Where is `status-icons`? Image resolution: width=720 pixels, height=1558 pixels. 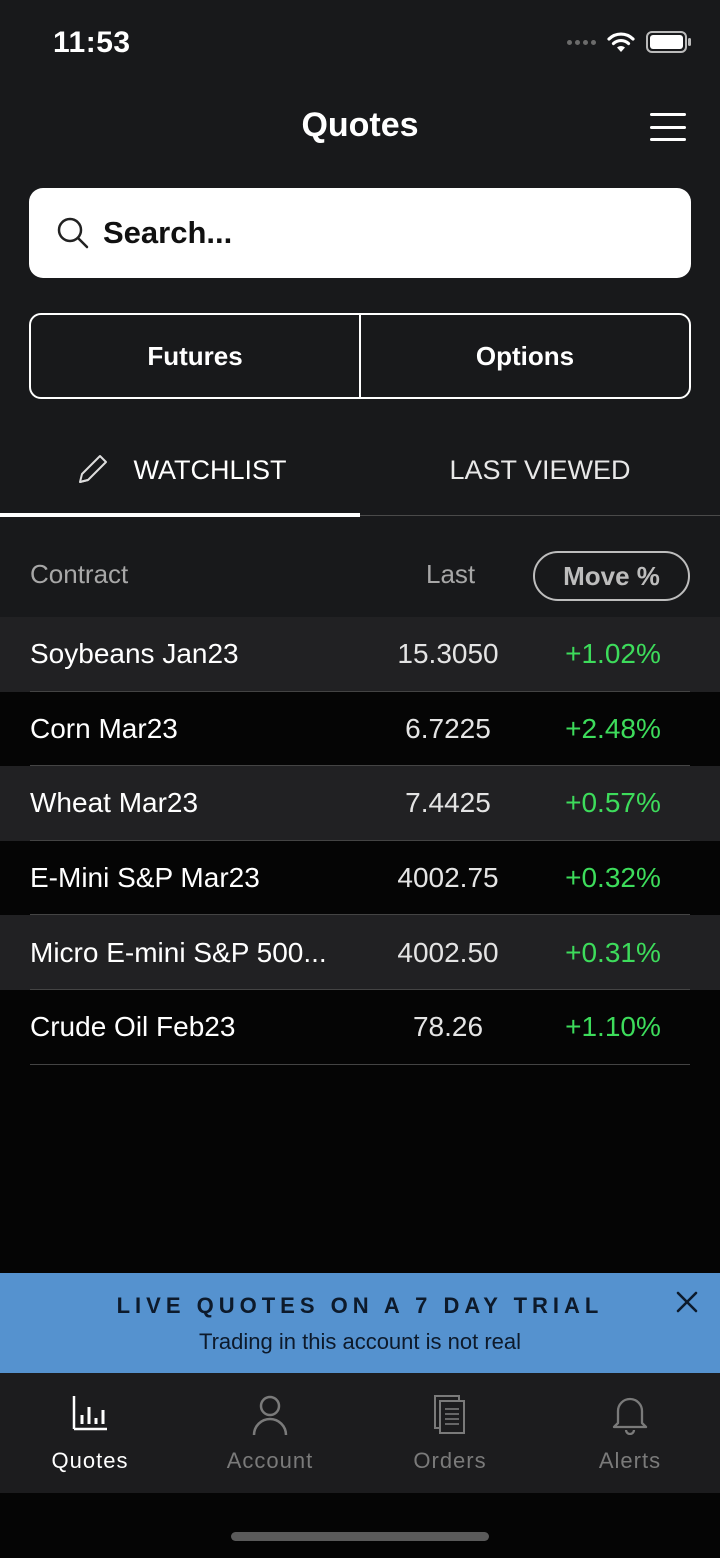 status-icons is located at coordinates (629, 42).